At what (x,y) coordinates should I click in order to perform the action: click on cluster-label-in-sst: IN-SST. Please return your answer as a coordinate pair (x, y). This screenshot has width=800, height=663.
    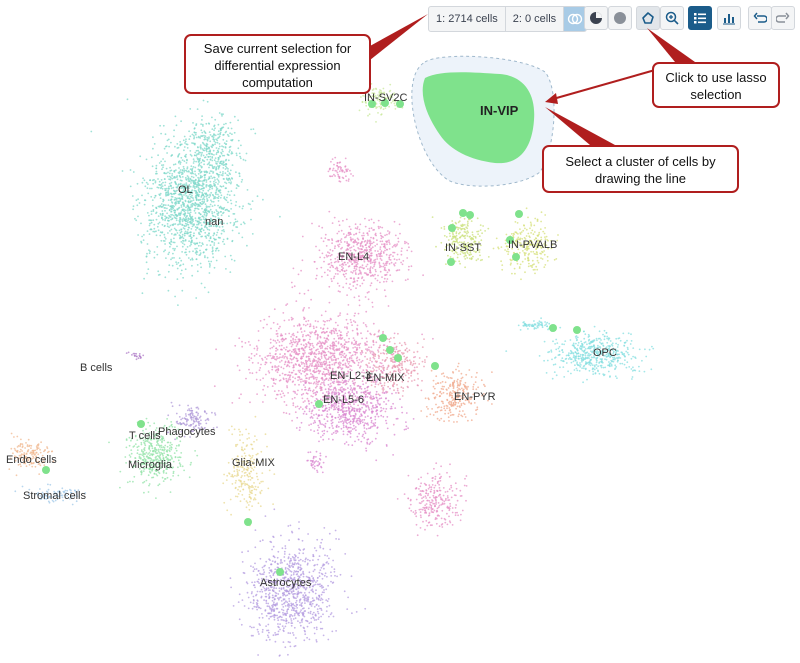
    Looking at the image, I should click on (463, 248).